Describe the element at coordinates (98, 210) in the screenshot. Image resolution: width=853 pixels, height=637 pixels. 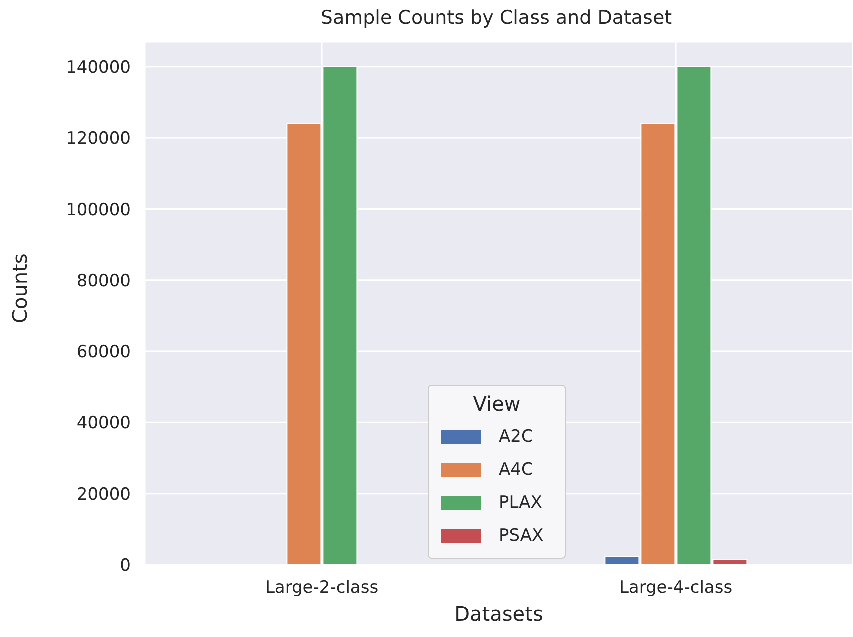
I see `y-tick-label: 100000` at that location.